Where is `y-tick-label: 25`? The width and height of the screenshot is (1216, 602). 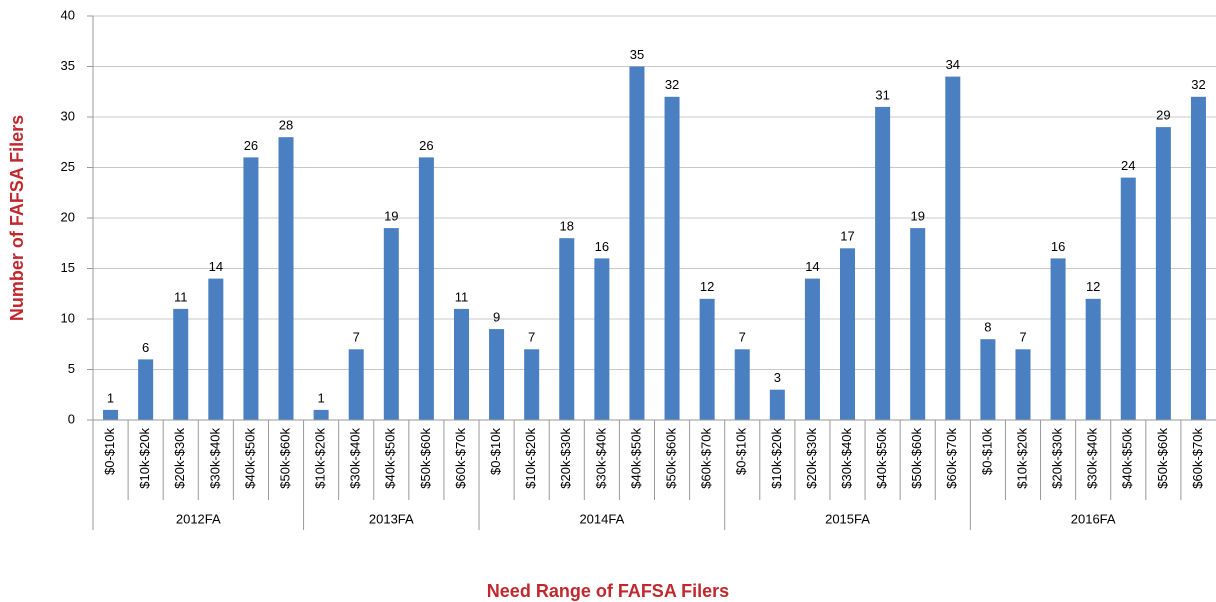
y-tick-label: 25 is located at coordinates (68, 166).